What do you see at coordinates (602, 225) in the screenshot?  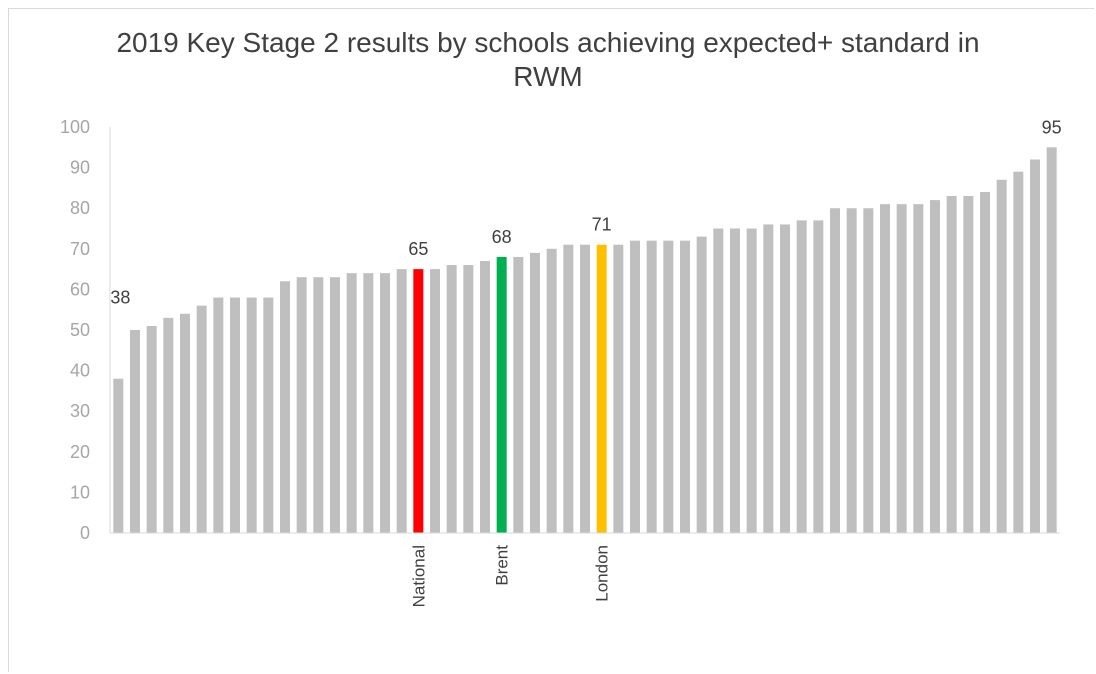 I see `data-label: 71` at bounding box center [602, 225].